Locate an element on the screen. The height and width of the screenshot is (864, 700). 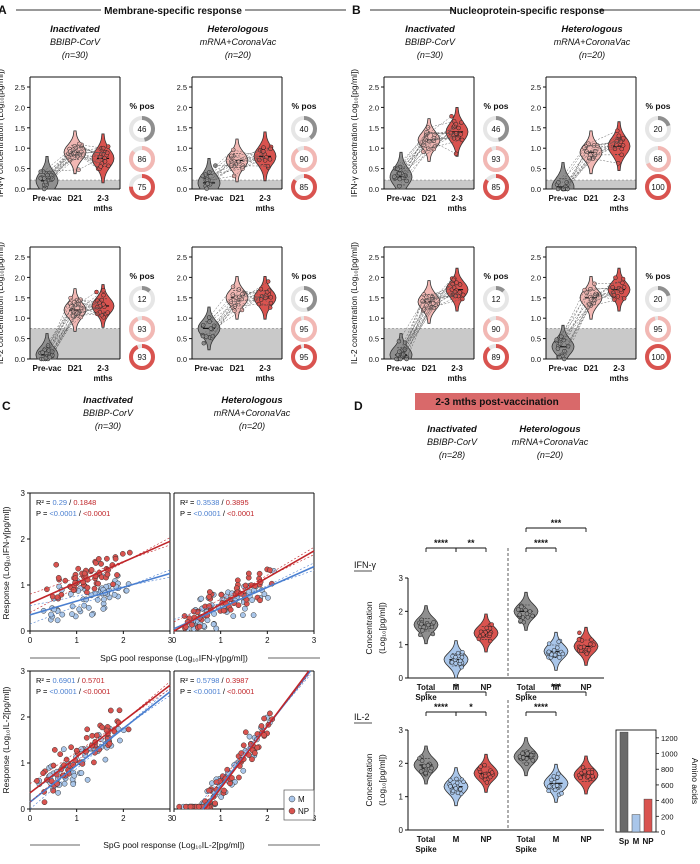
pct-pos-value: 68 is located at coordinates (658, 159).